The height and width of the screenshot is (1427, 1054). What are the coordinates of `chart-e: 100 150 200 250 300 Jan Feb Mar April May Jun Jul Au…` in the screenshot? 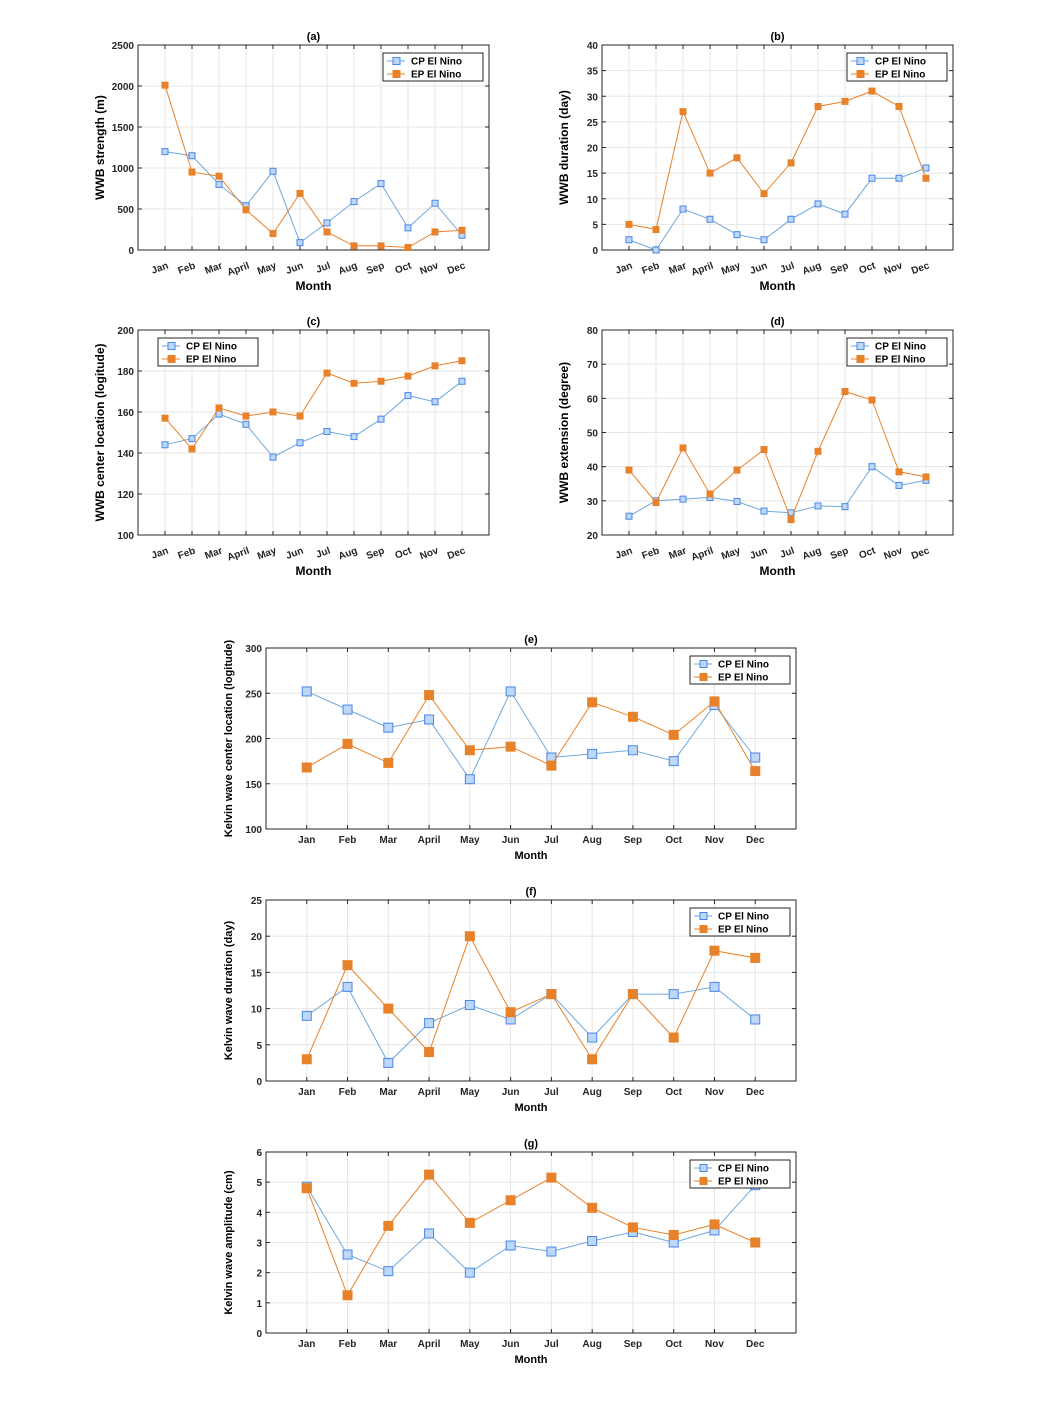 It's located at (510, 748).